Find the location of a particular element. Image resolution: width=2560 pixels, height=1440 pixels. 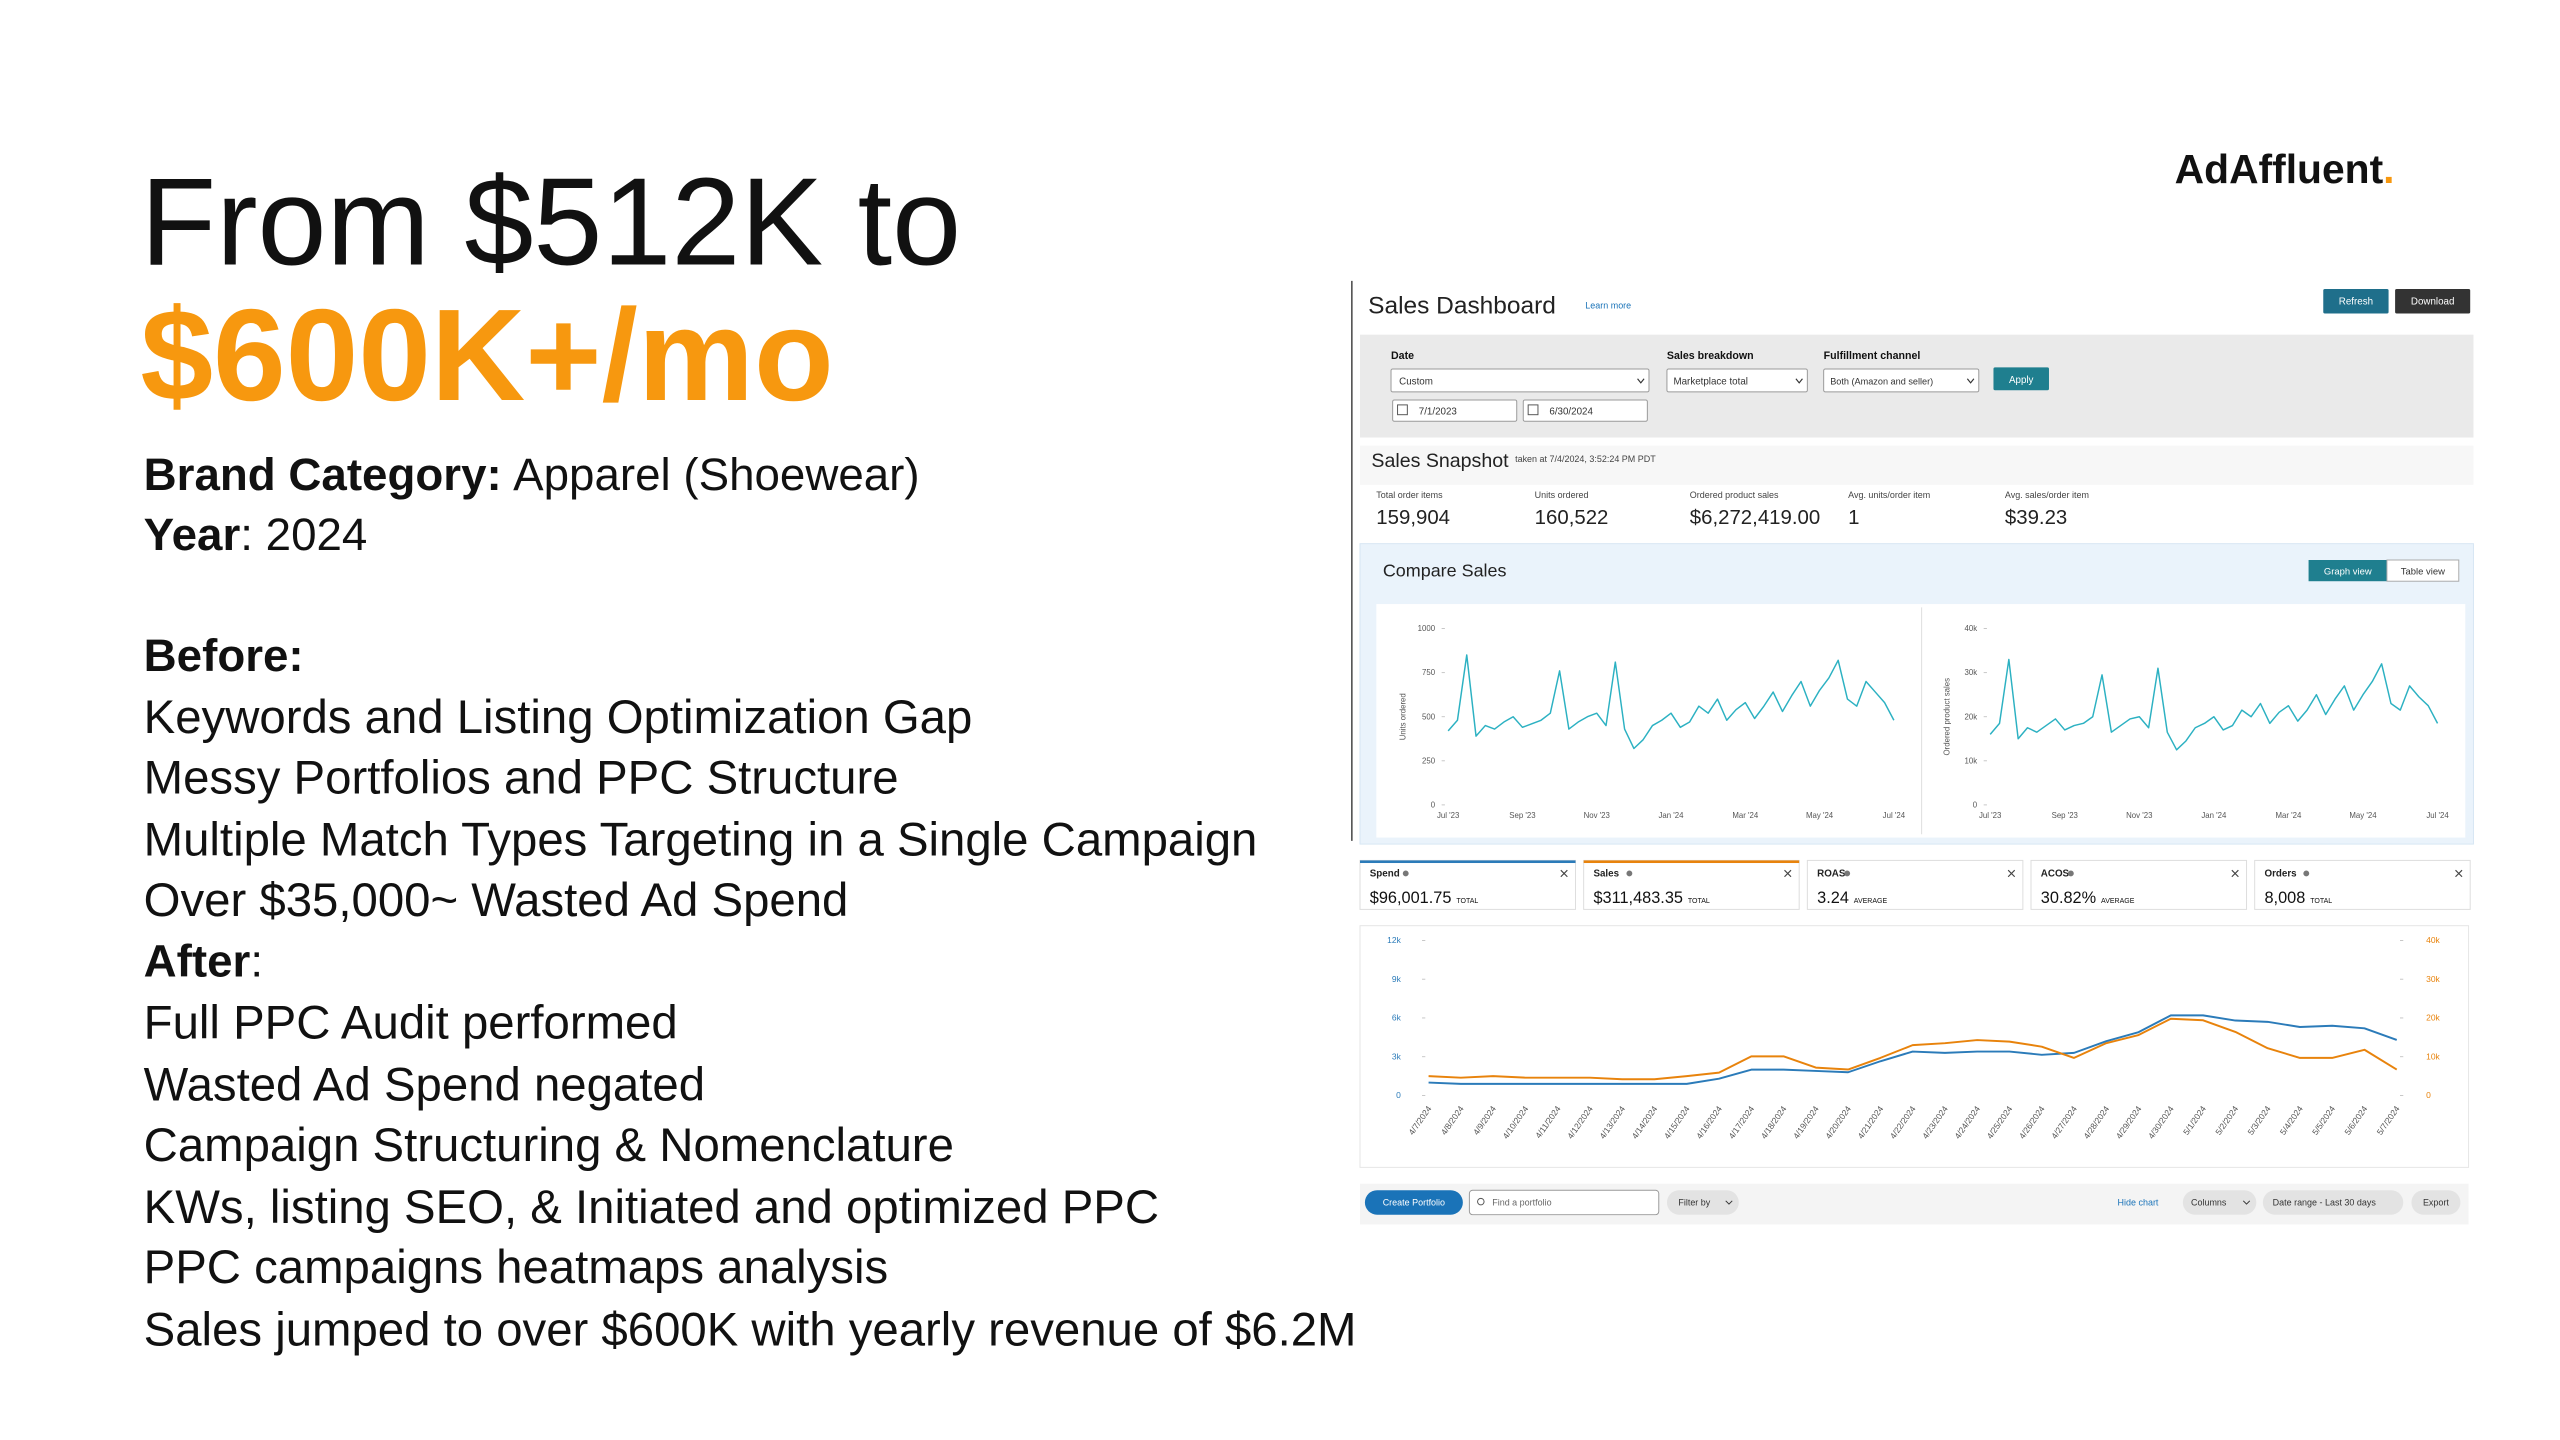

metric-label: Units ordered is located at coordinates (1562, 495).